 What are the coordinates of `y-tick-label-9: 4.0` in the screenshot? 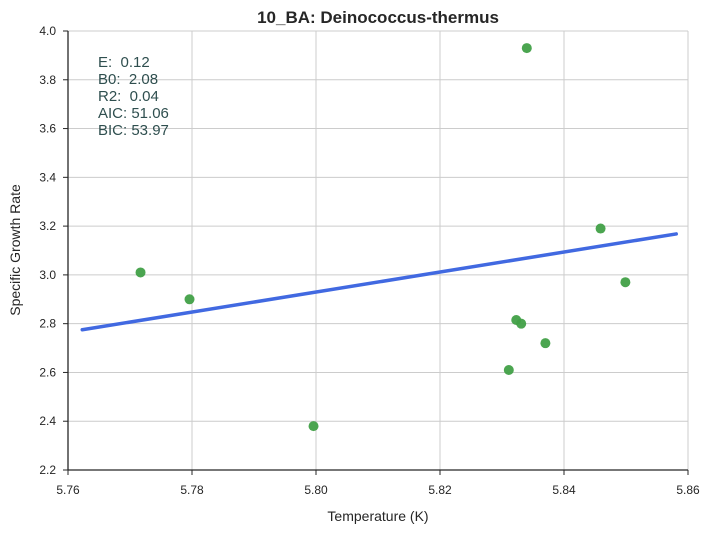 It's located at (47, 31).